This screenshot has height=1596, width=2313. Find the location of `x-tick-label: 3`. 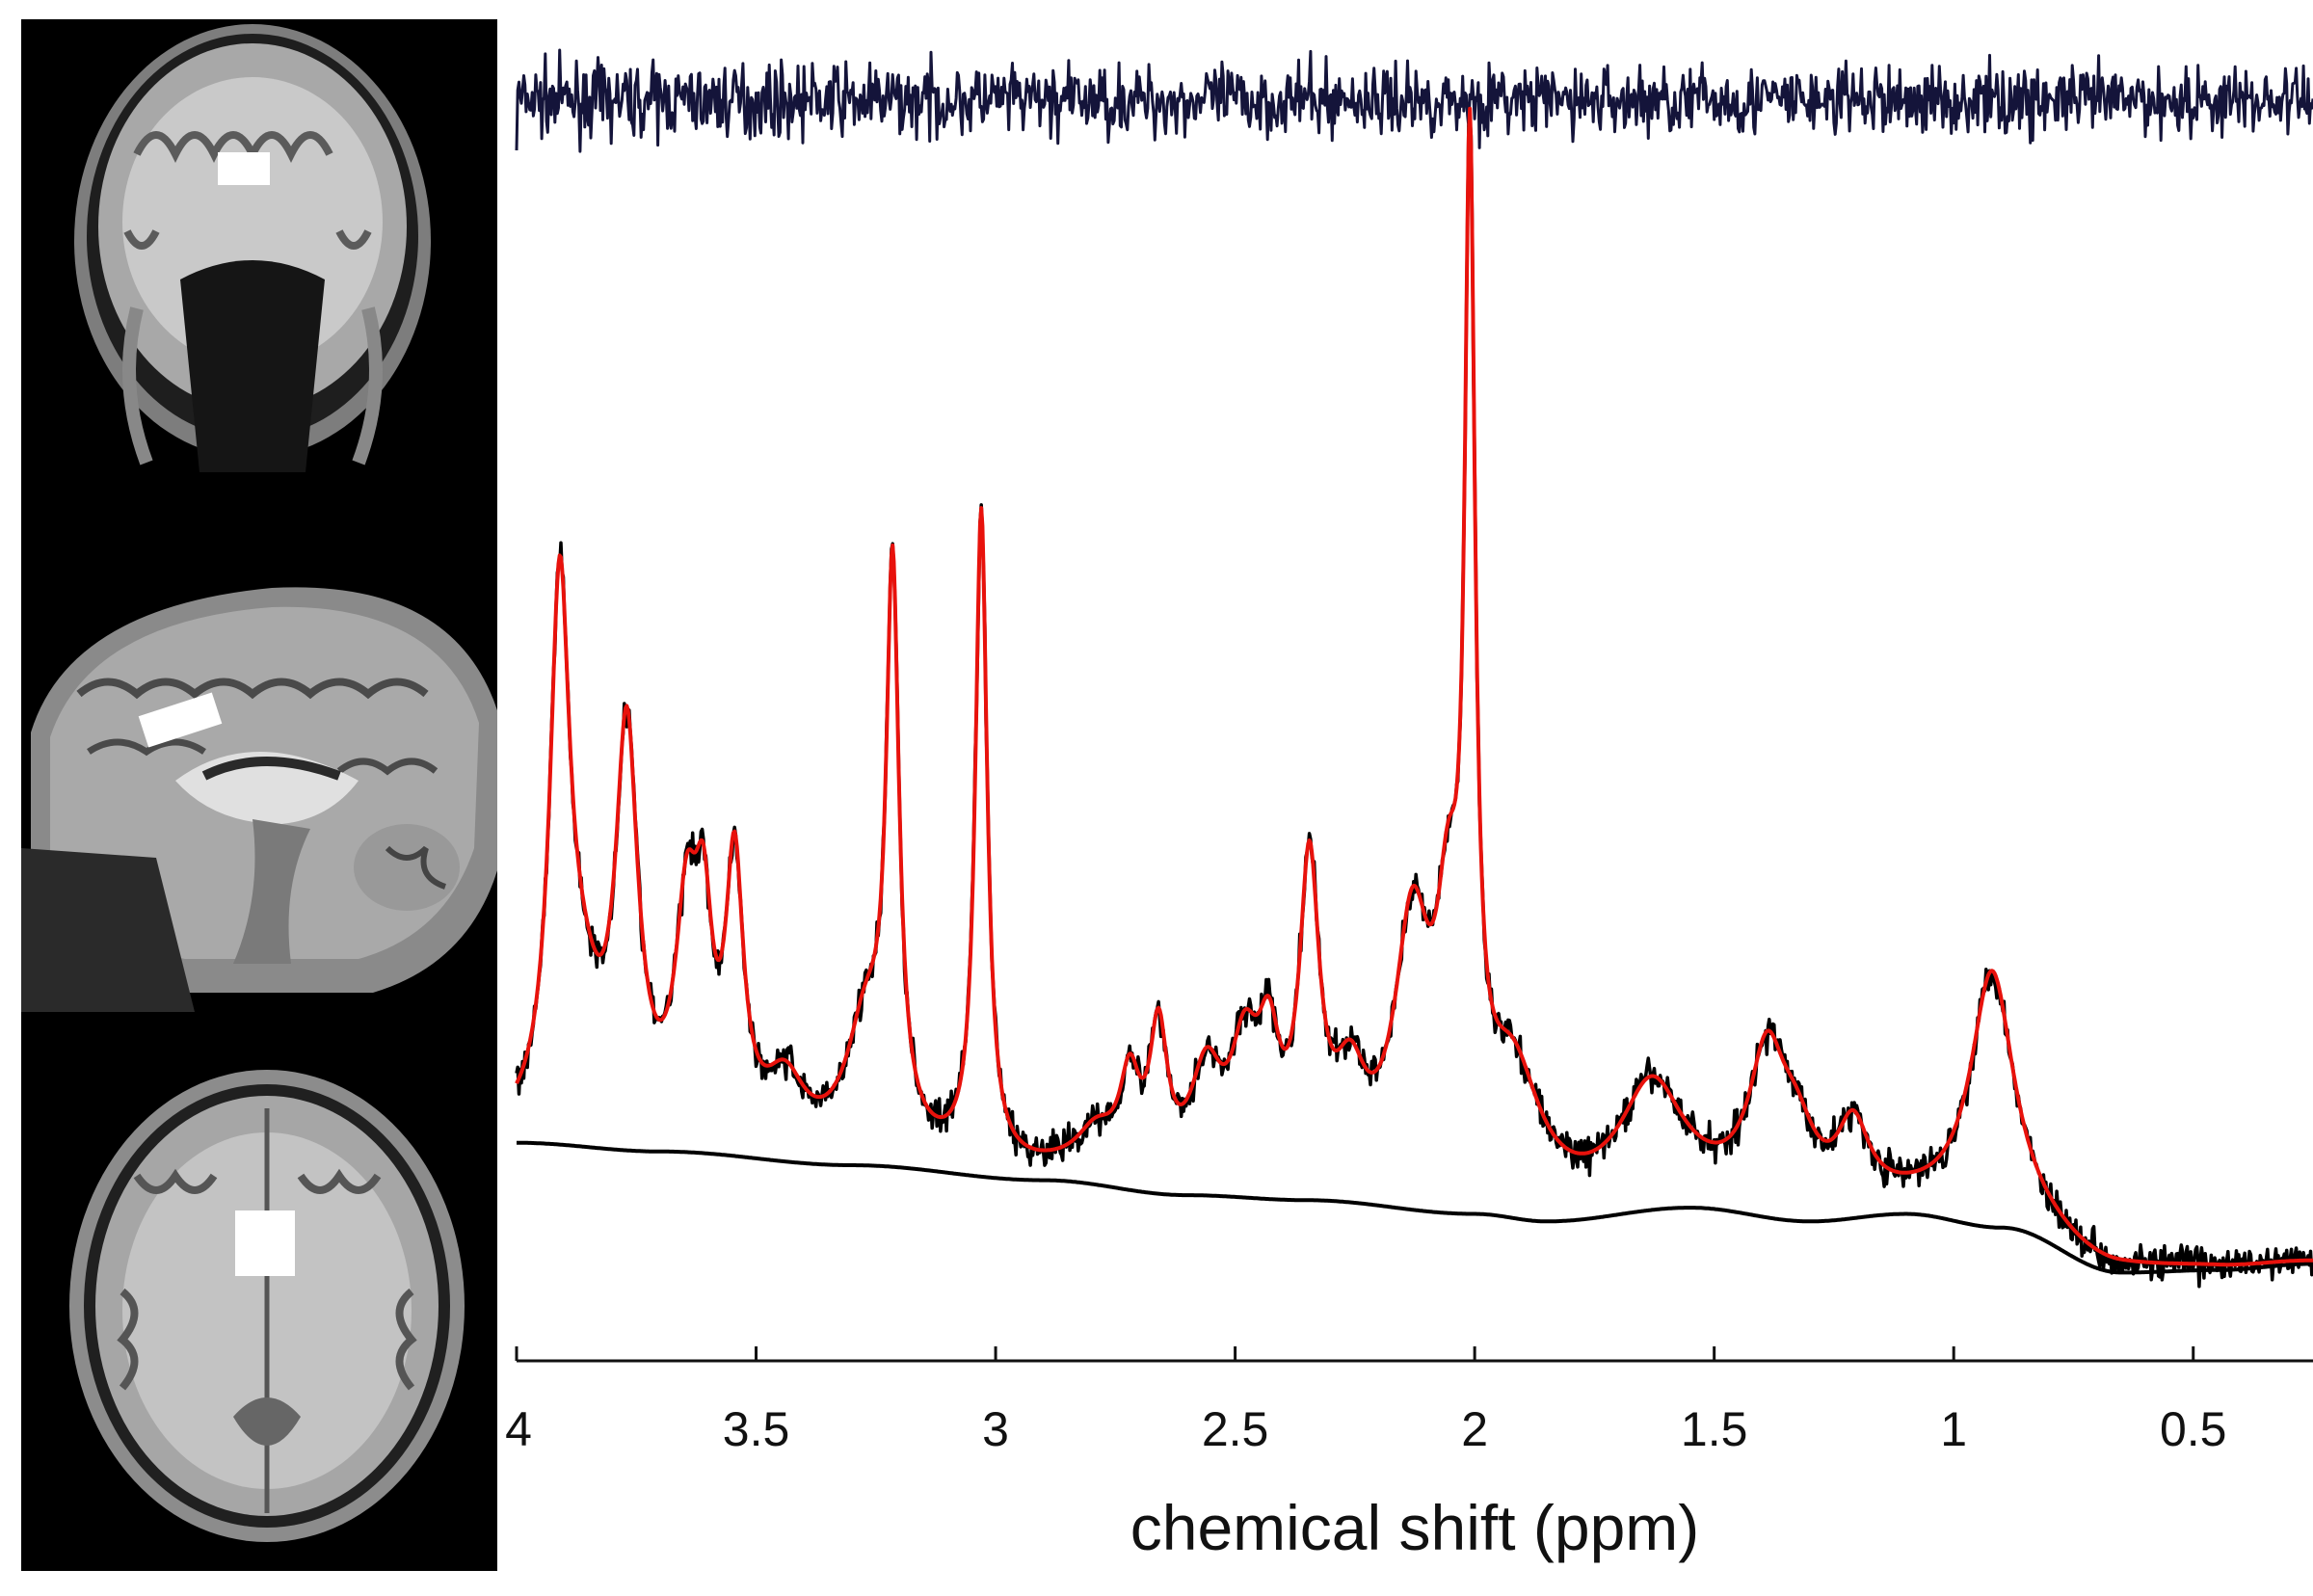

x-tick-label: 3 is located at coordinates (995, 1429).